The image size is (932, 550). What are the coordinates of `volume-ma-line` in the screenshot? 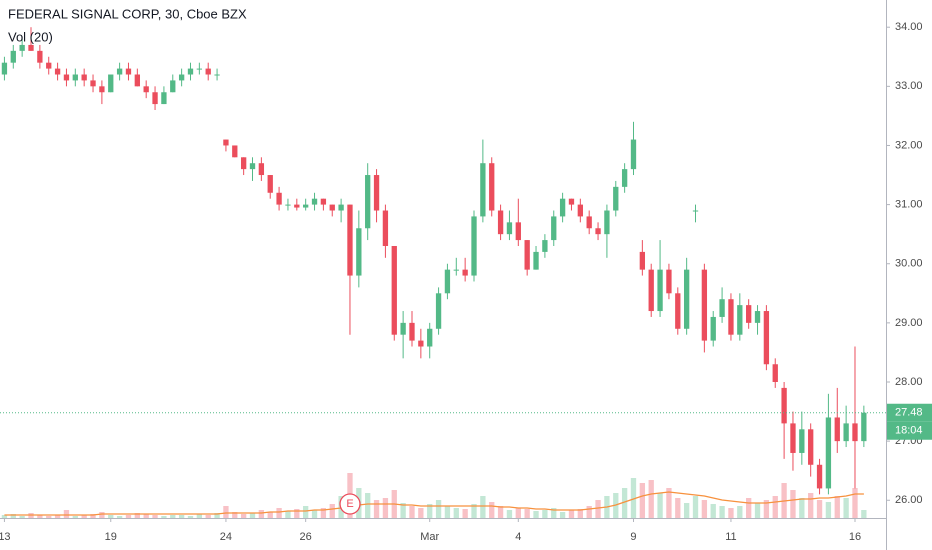 It's located at (434, 503).